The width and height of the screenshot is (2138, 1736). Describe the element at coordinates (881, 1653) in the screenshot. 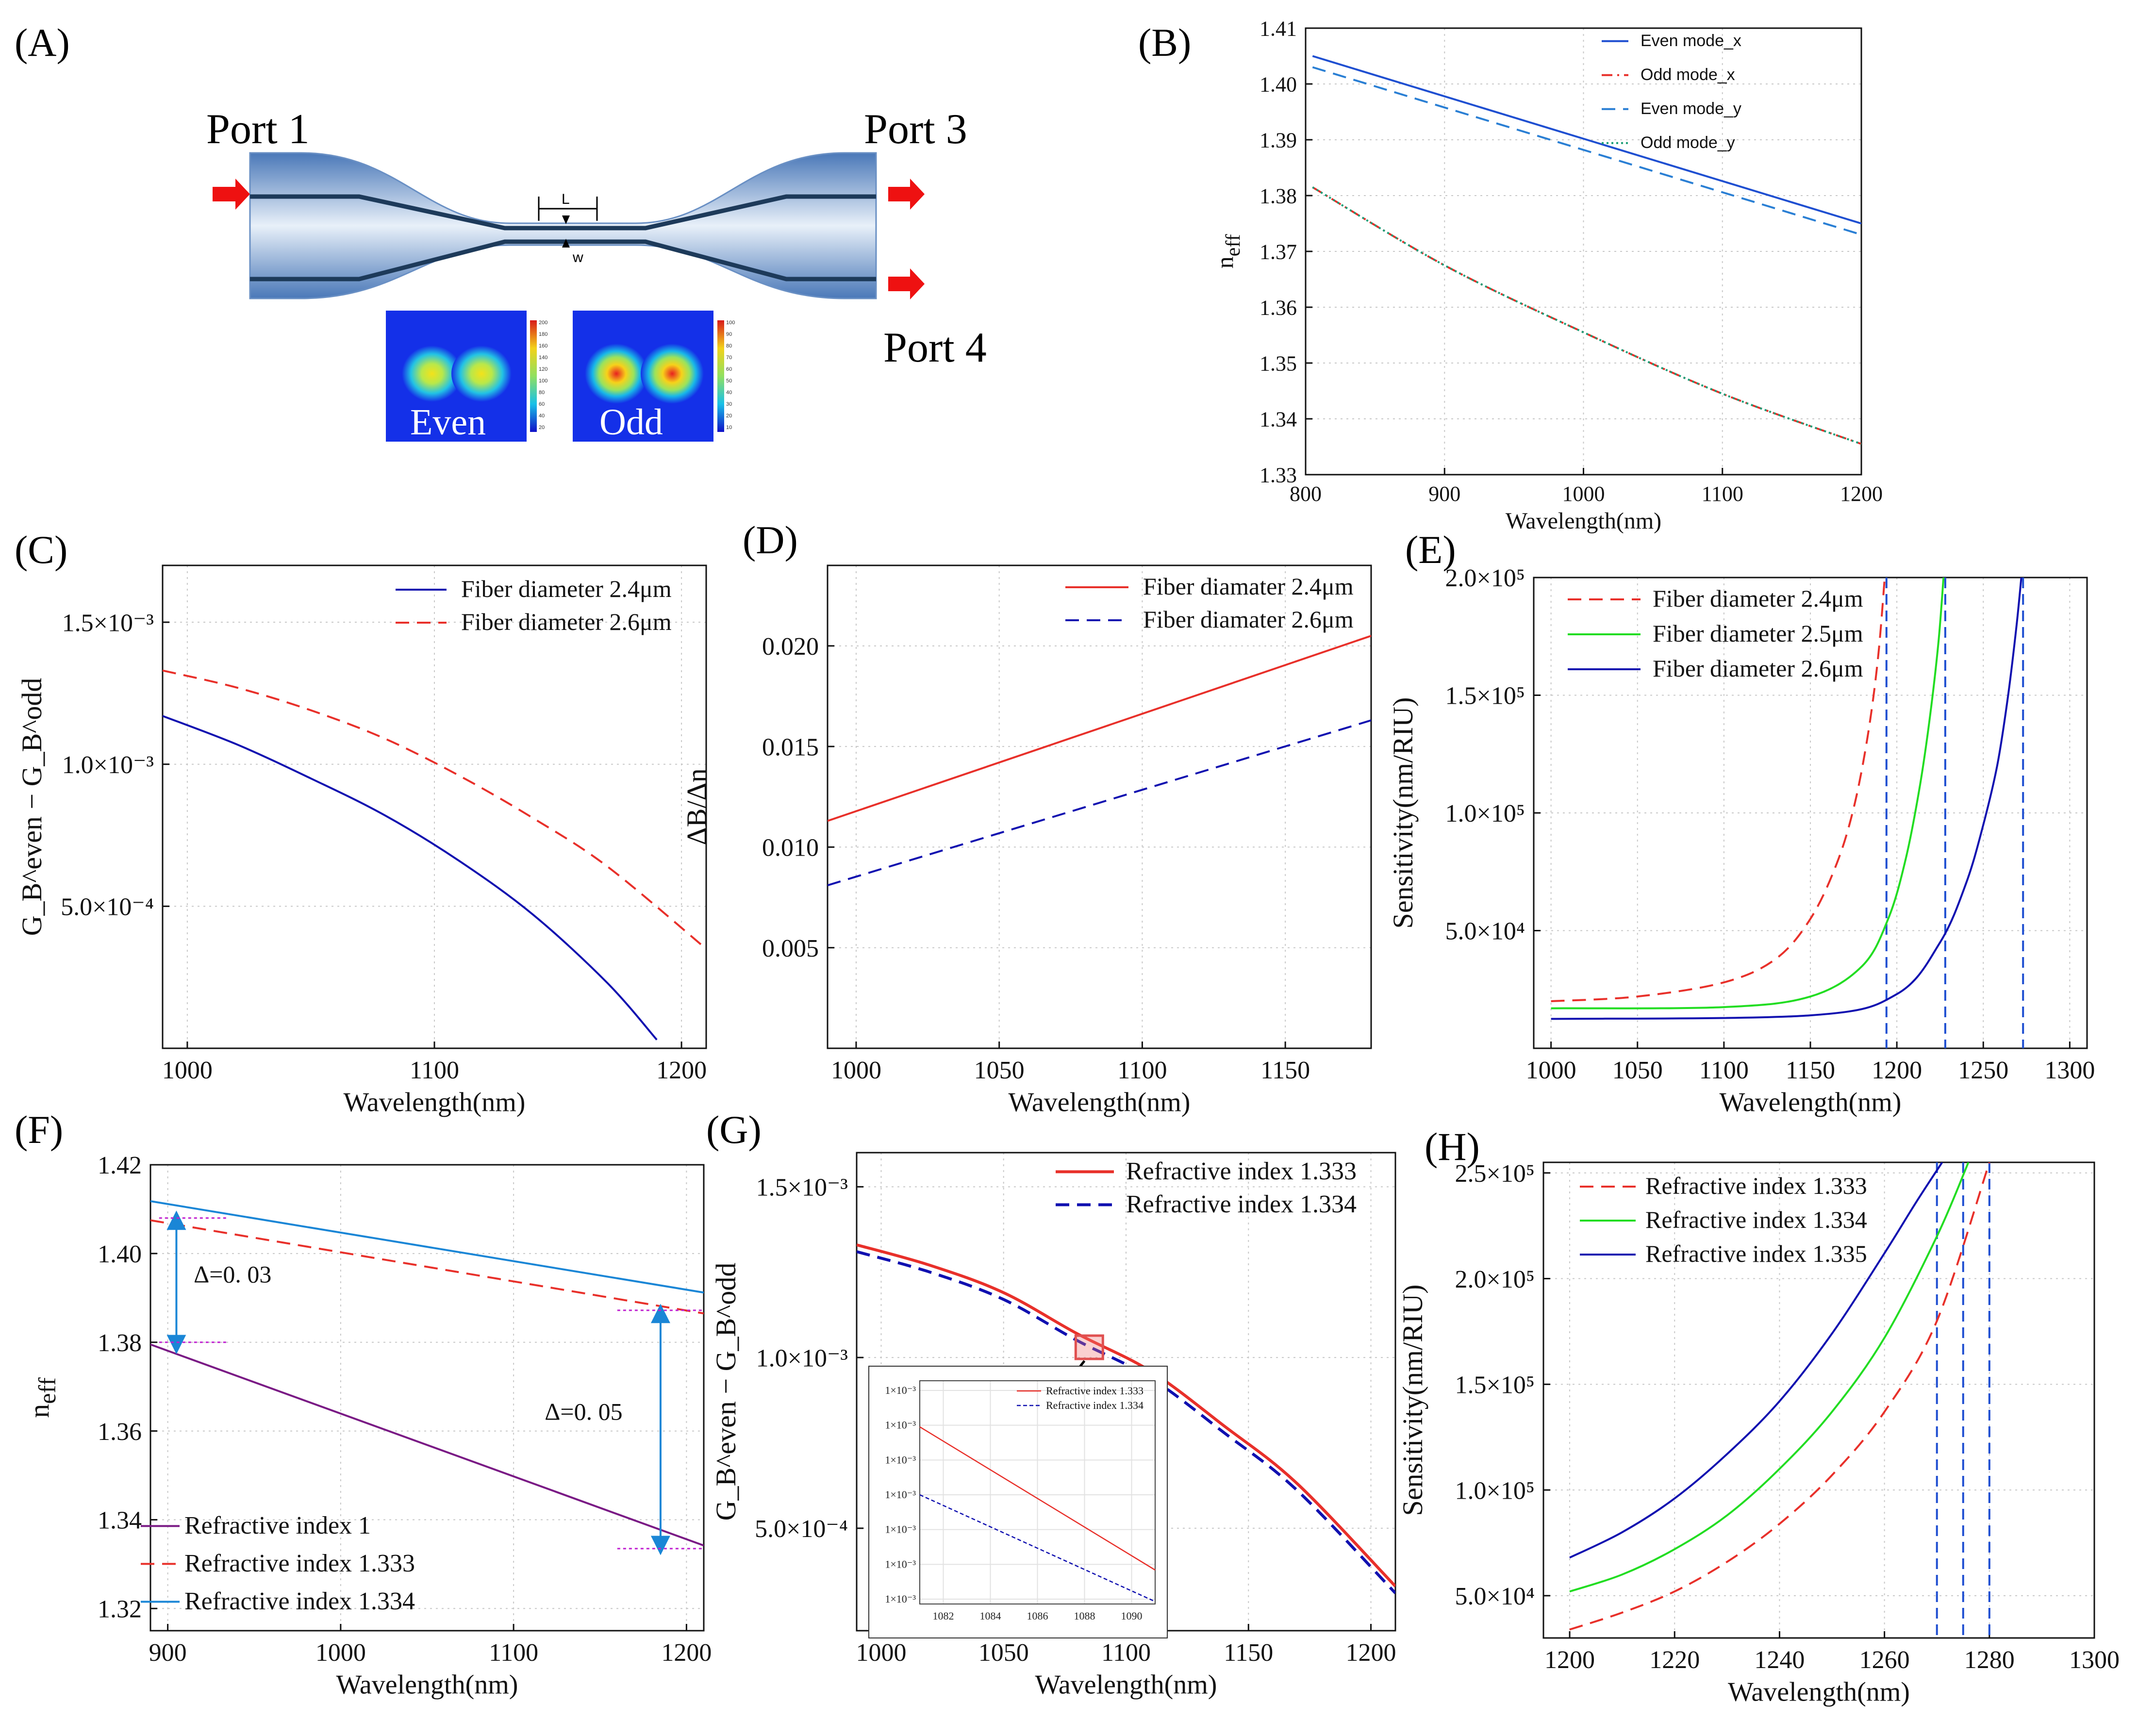

I see `x-tick-label: 1000` at that location.